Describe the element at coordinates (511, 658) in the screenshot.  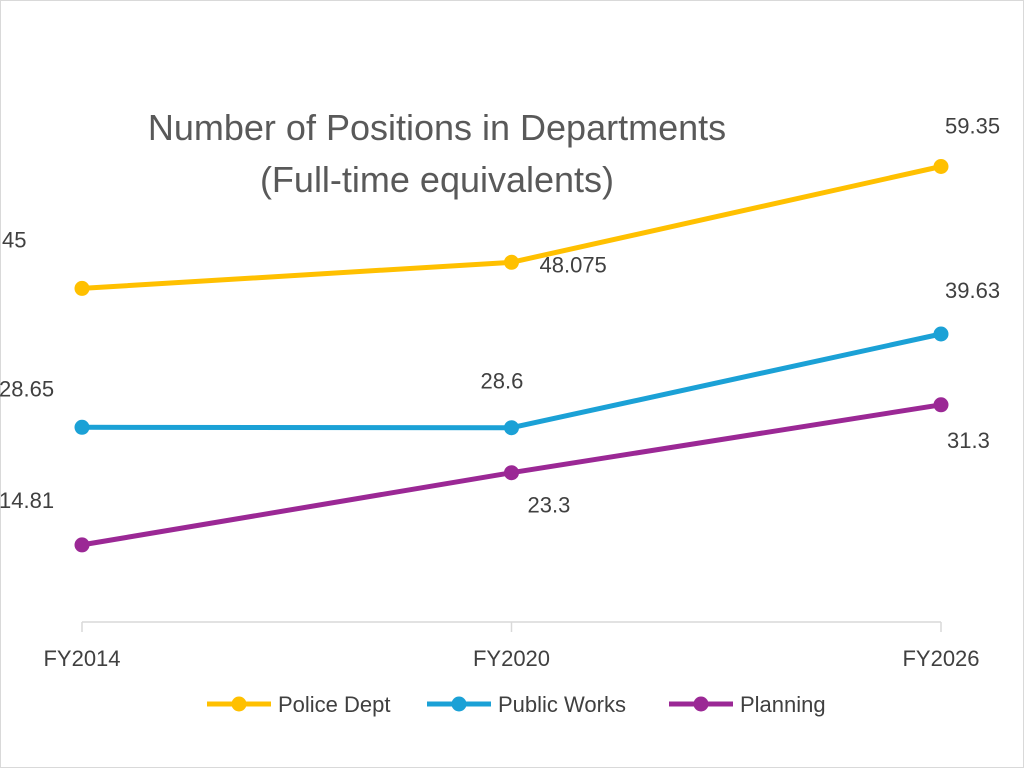
I see `x-tick-label: FY2020` at that location.